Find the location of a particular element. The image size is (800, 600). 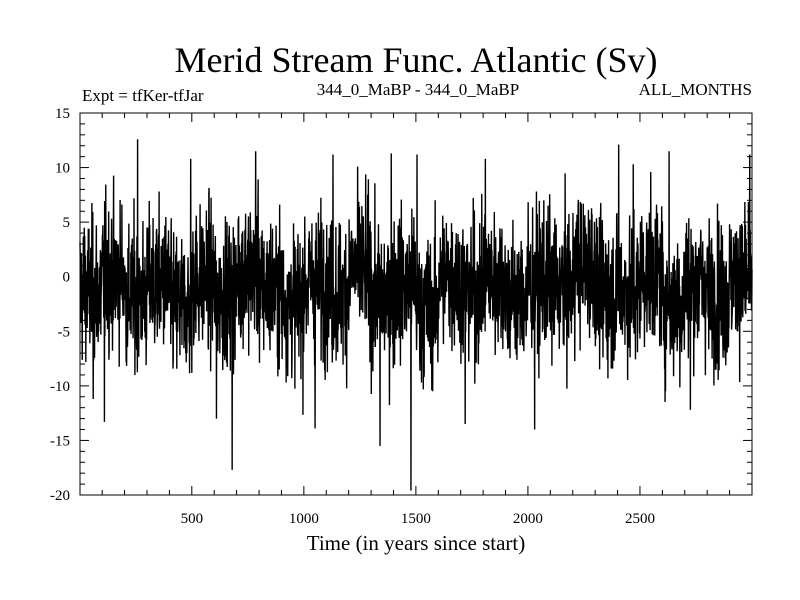

x-tick-label: 1500 is located at coordinates (416, 519).